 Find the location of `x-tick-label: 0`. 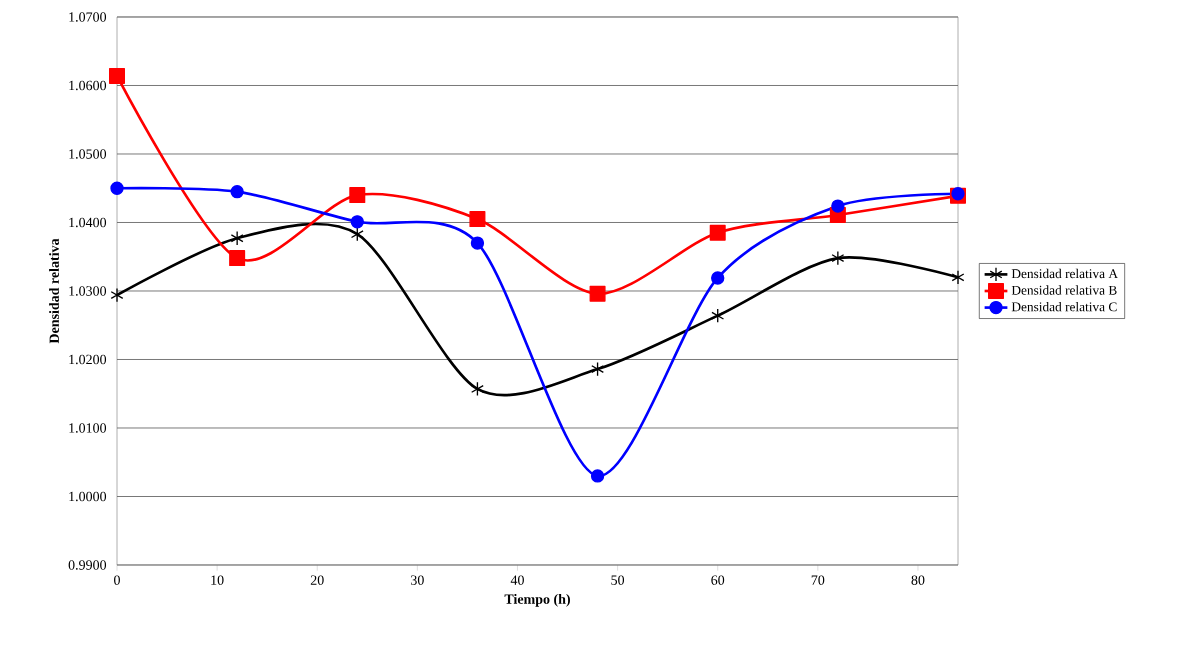

x-tick-label: 0 is located at coordinates (117, 580).